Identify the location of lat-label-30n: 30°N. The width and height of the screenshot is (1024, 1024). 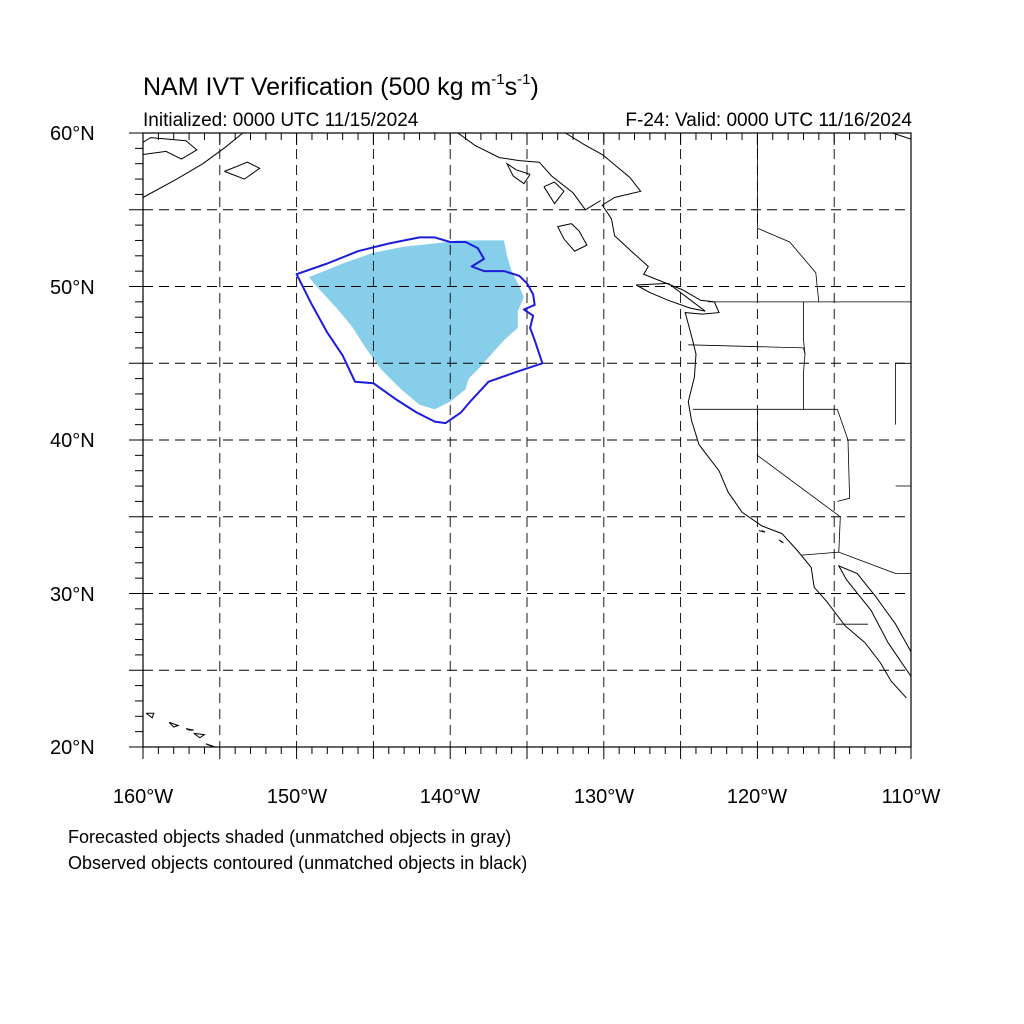
(72, 595).